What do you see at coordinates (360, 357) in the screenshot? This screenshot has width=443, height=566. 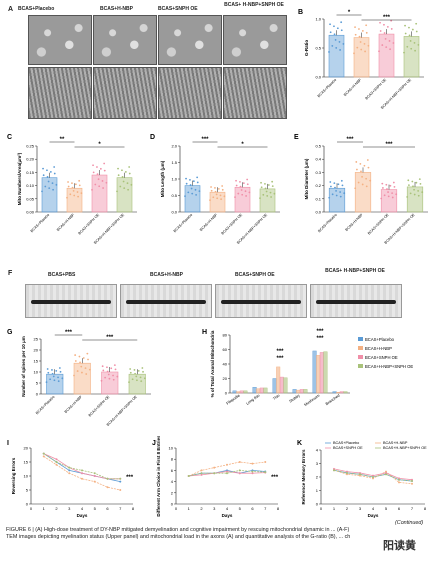 I see `legend-swatch` at bounding box center [360, 357].